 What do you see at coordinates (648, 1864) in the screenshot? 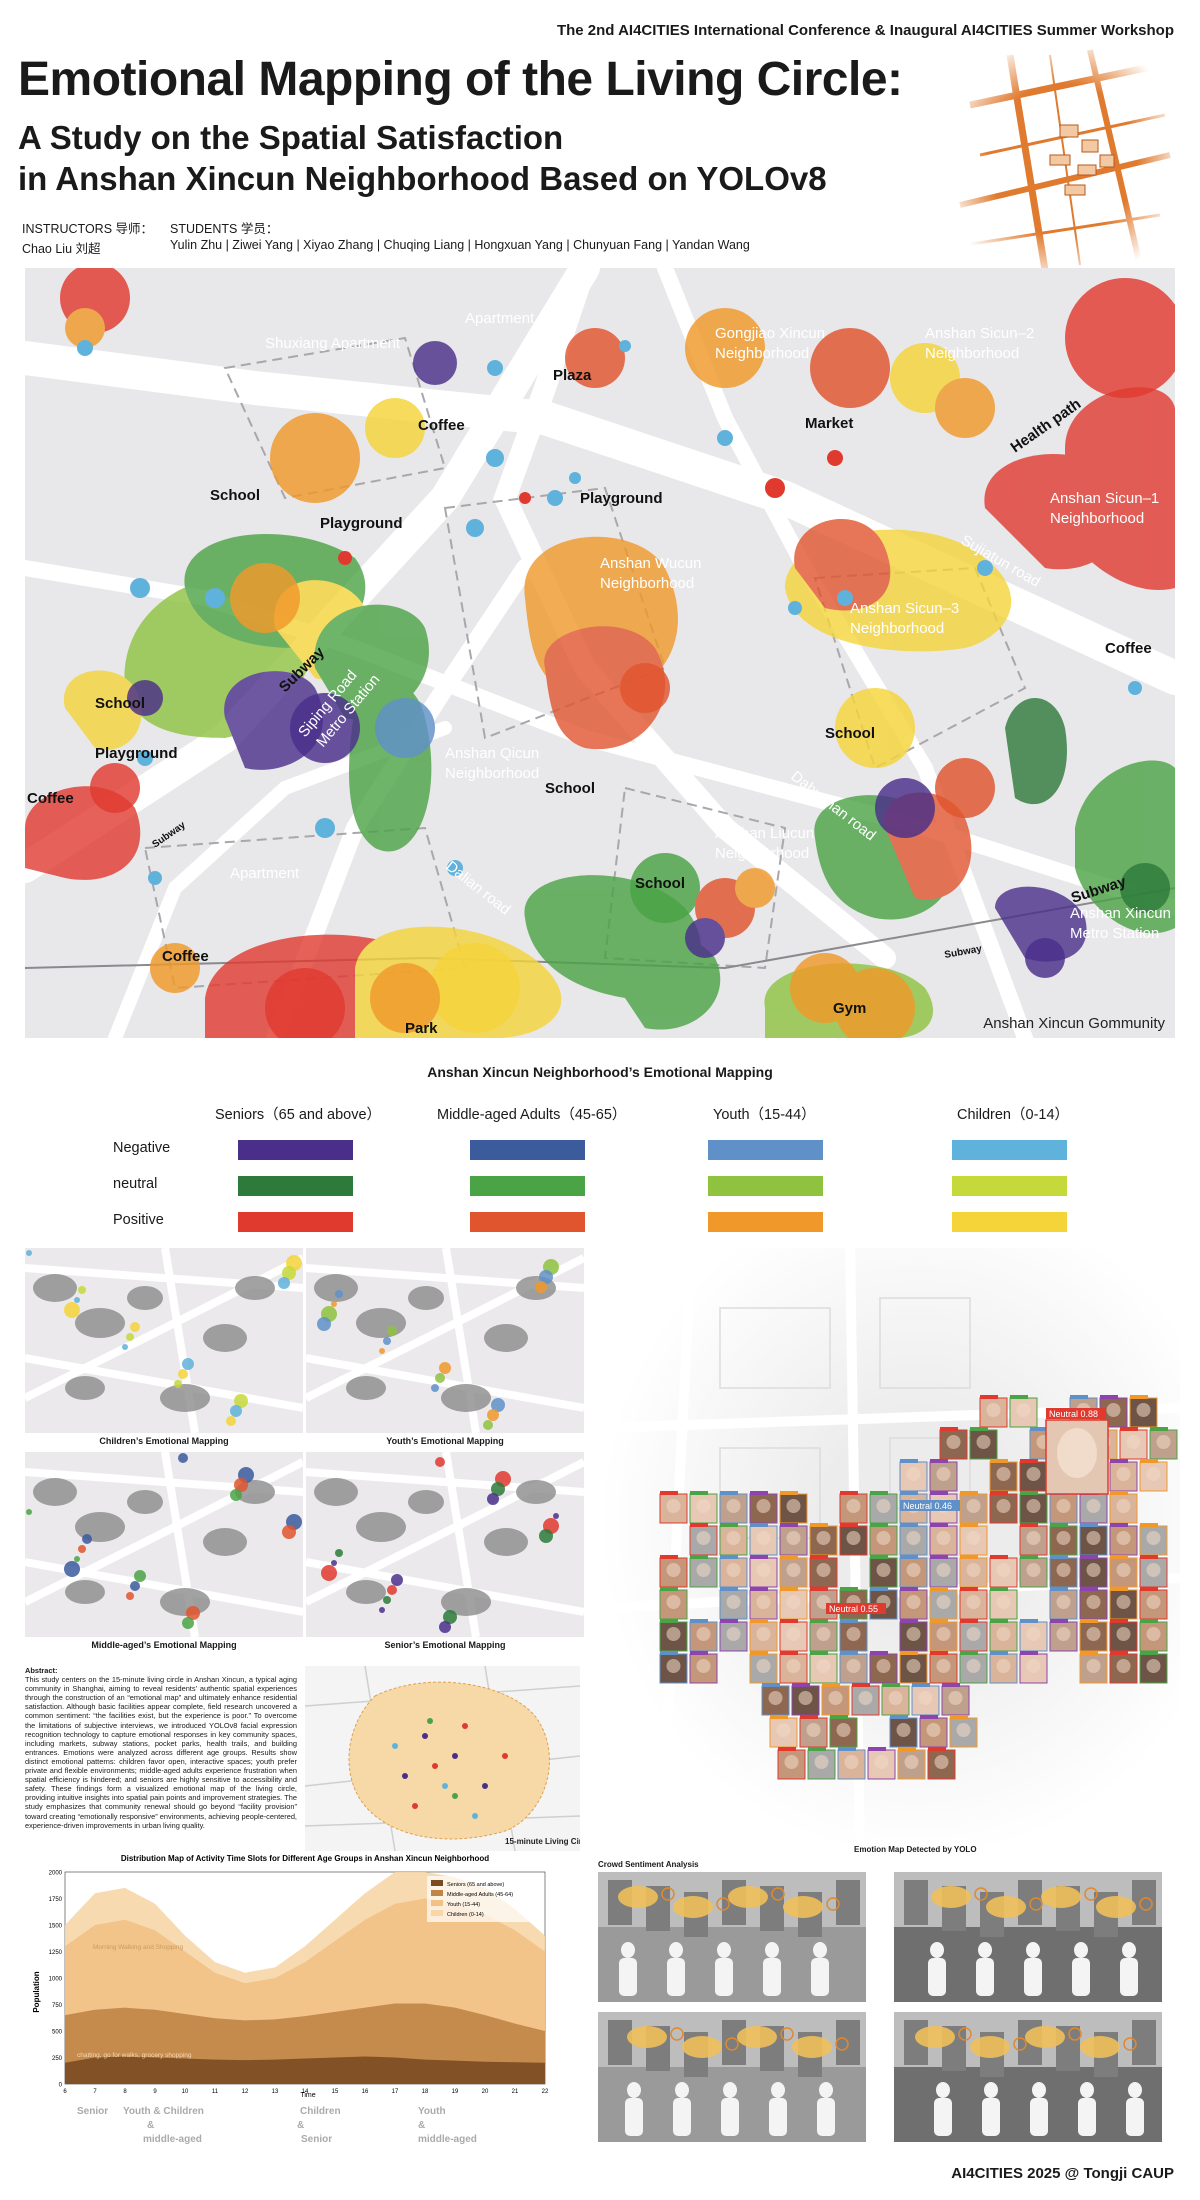
I see `crowd-analysis-title: Crowd Sentiment Analysis` at bounding box center [648, 1864].